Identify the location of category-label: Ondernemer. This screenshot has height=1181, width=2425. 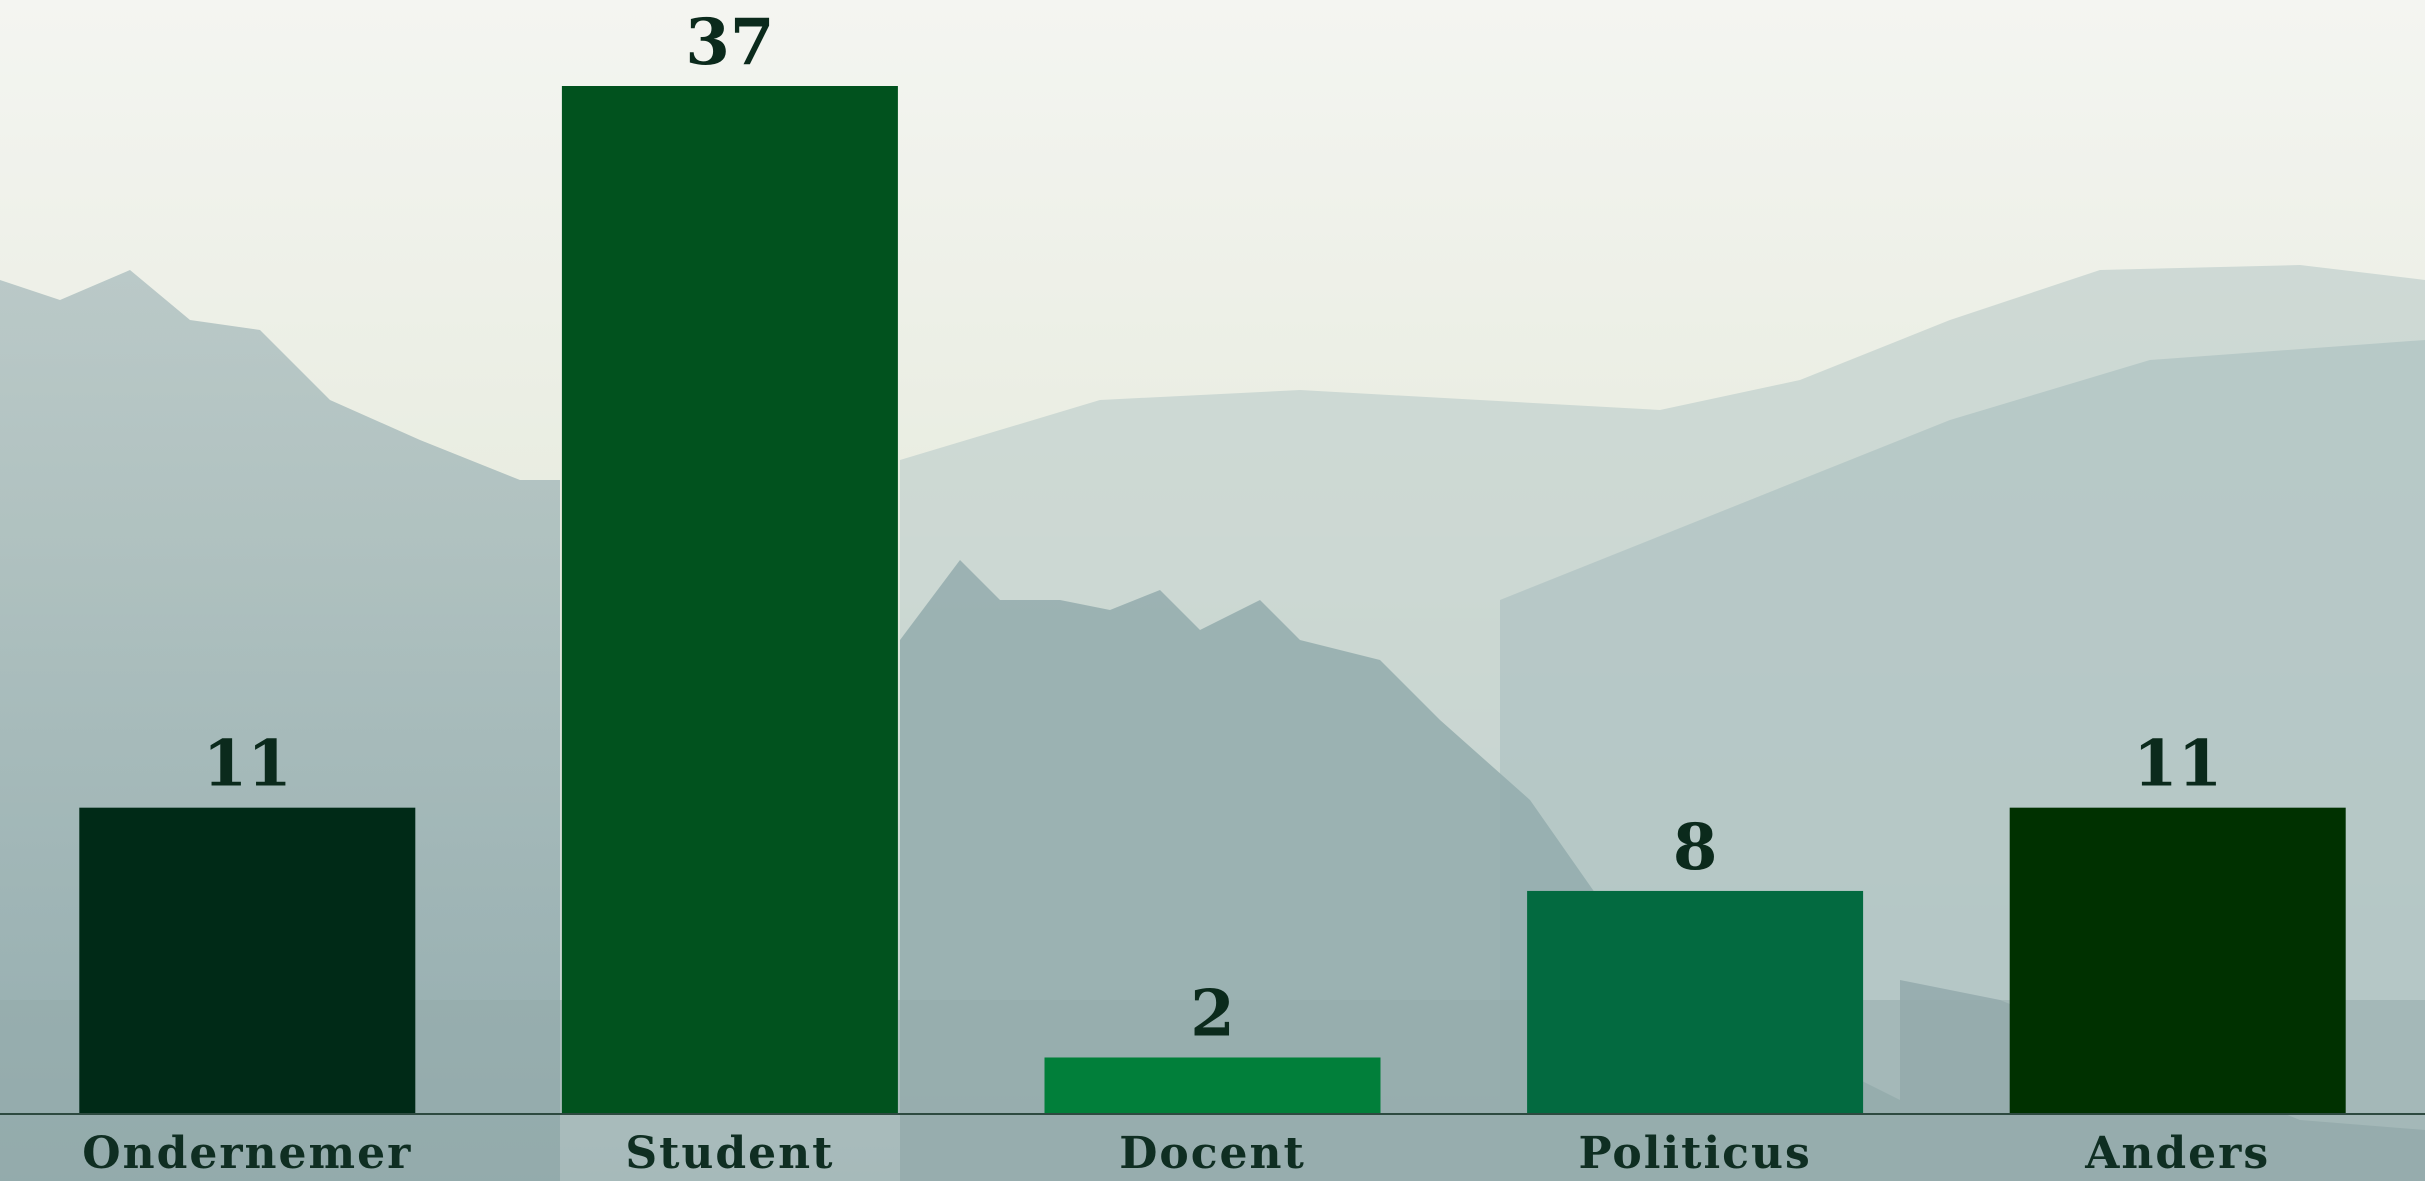
(247, 1153).